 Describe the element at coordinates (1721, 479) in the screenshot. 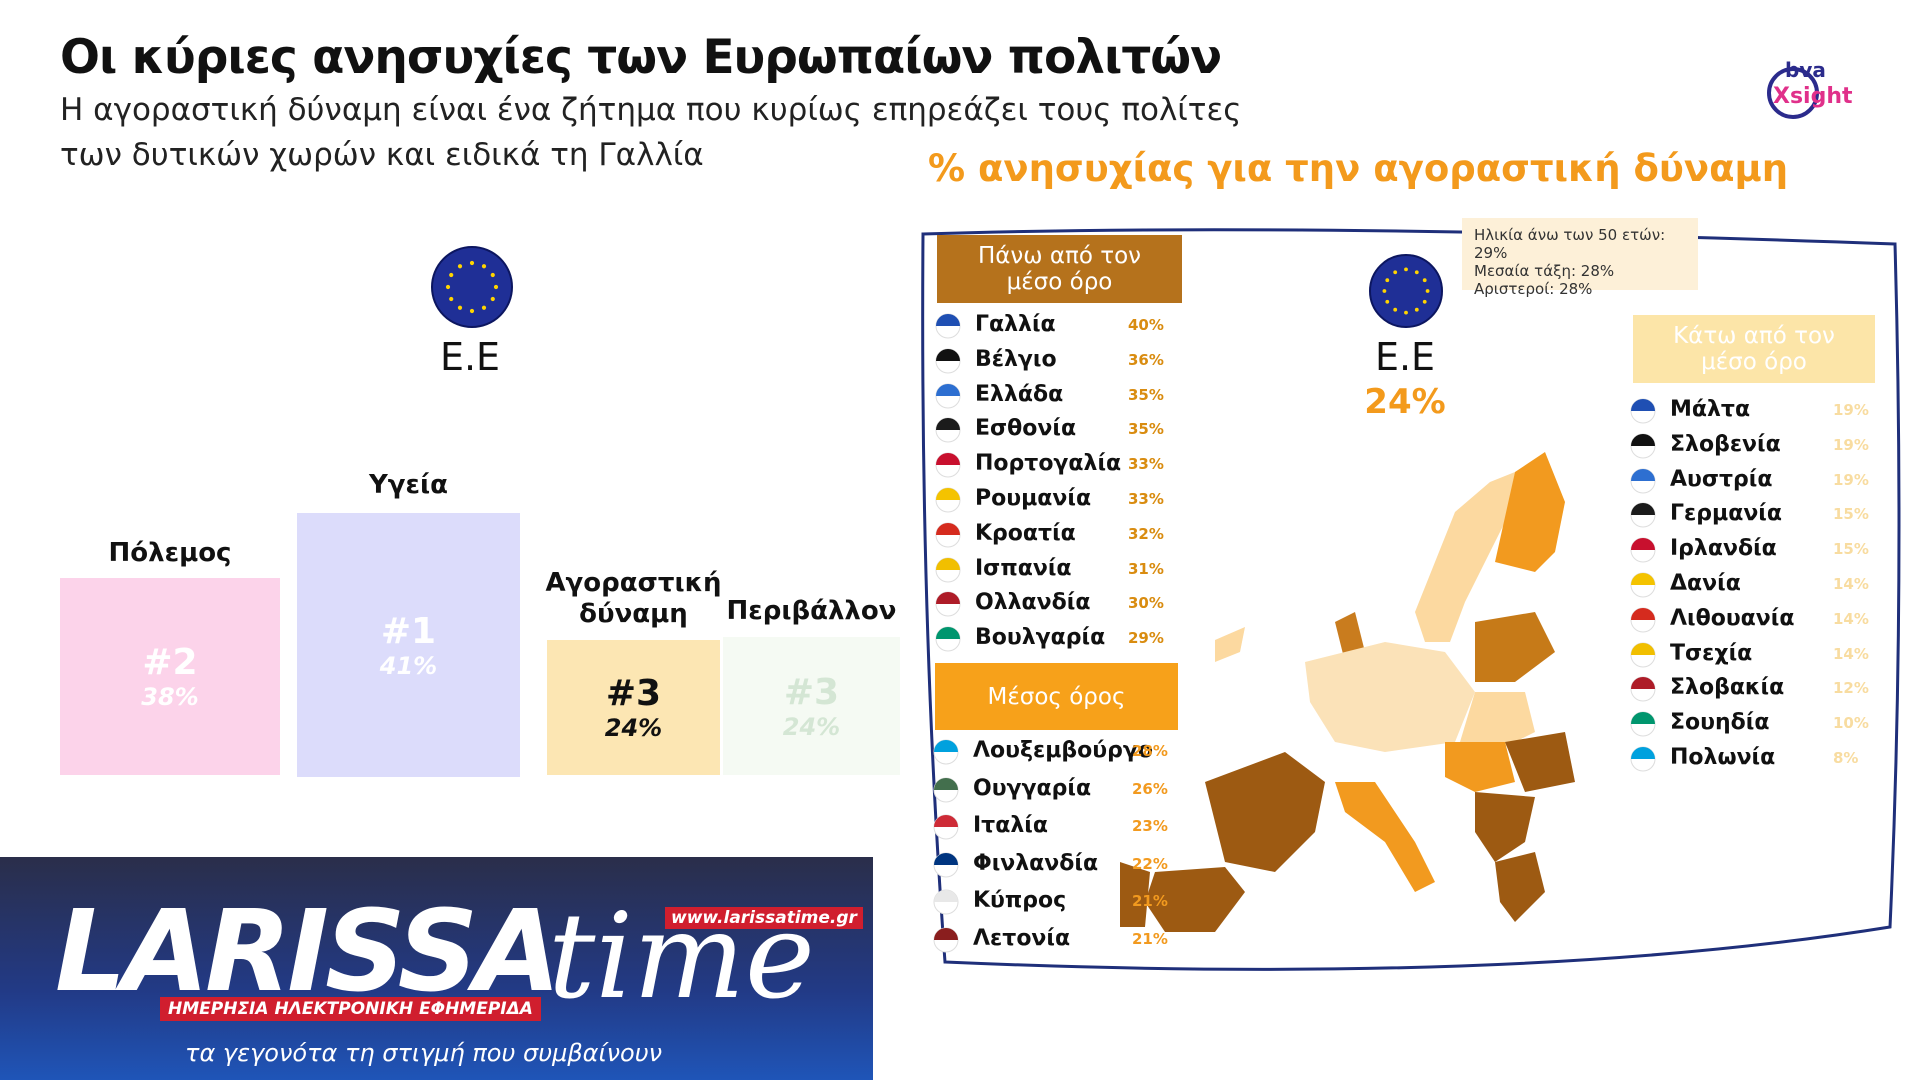

I see `country-name: Αυστρία` at that location.